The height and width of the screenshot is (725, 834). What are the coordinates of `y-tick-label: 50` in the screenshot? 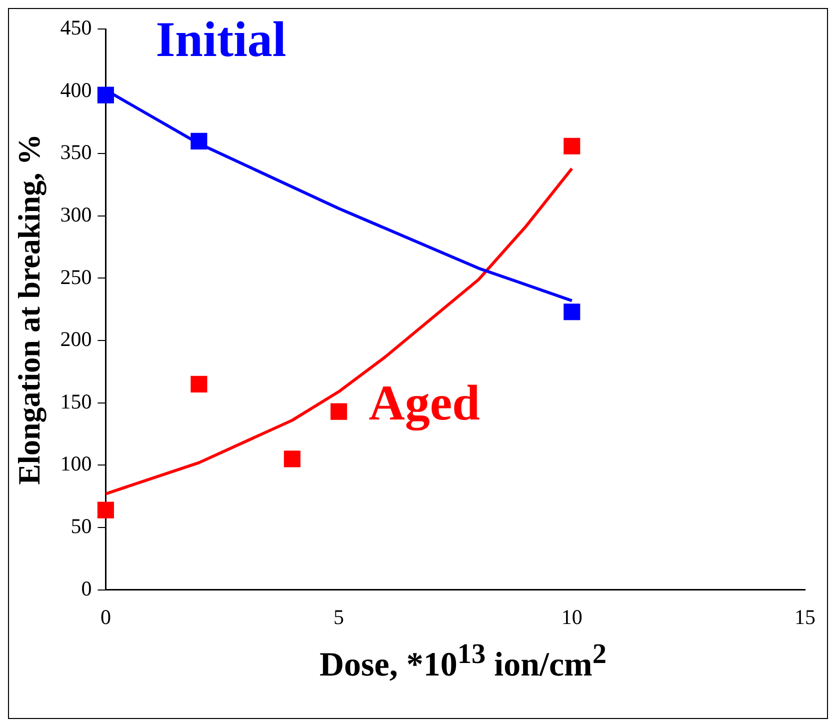 It's located at (81, 526).